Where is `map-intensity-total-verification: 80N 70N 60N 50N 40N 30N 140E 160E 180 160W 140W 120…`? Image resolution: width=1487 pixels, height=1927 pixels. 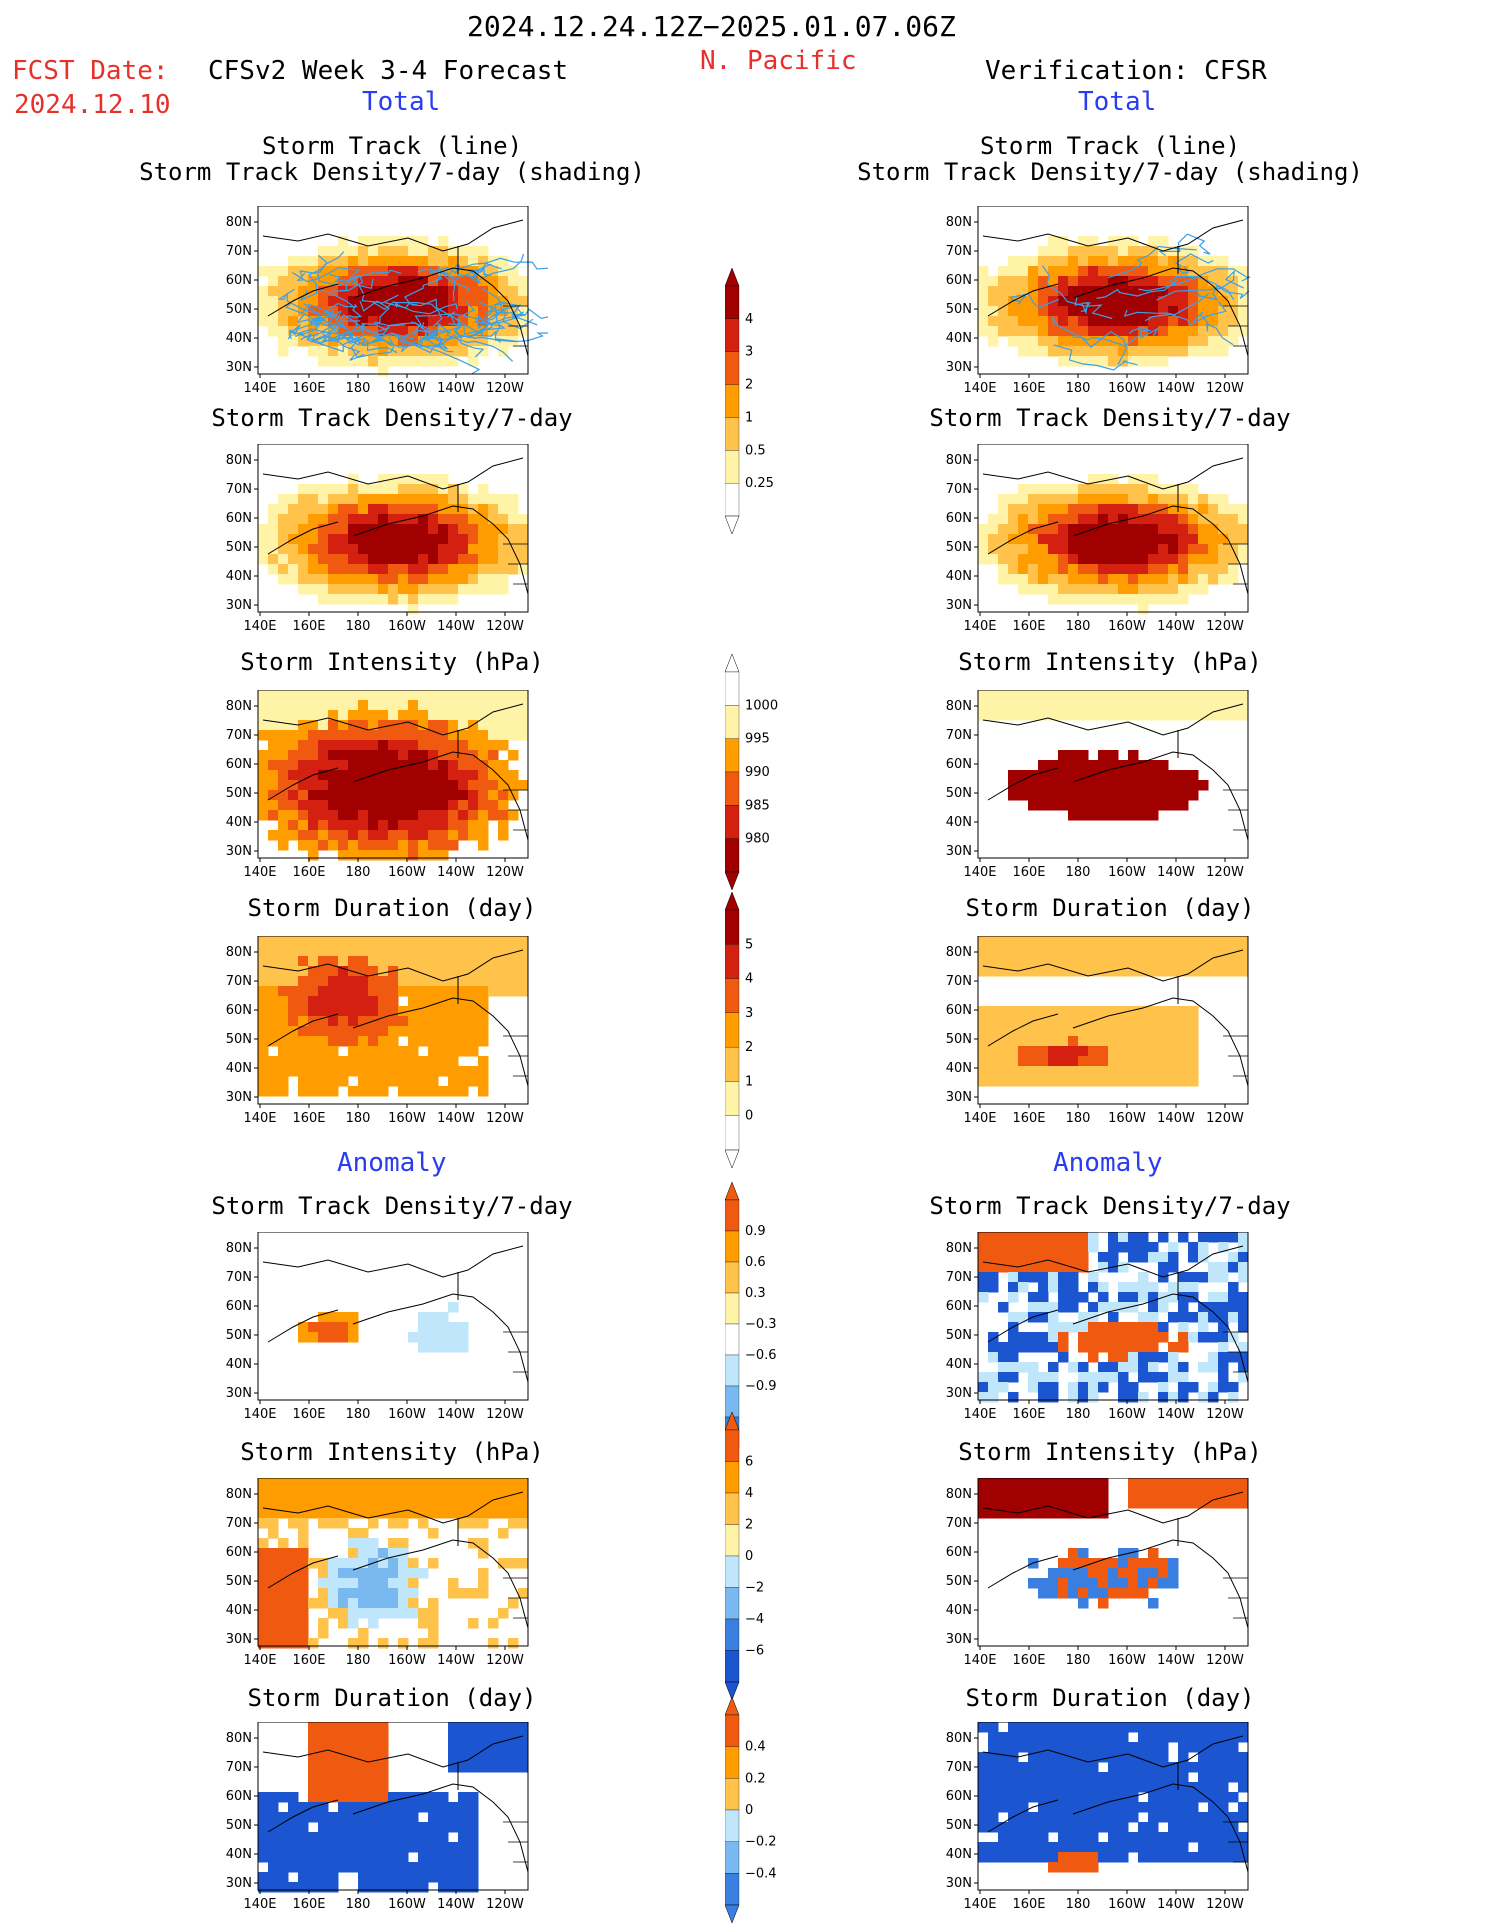
map-intensity-total-verification: 80N 70N 60N 50N 40N 30N 140E 160E 180 160W 140W 120… is located at coordinates (1097, 785).